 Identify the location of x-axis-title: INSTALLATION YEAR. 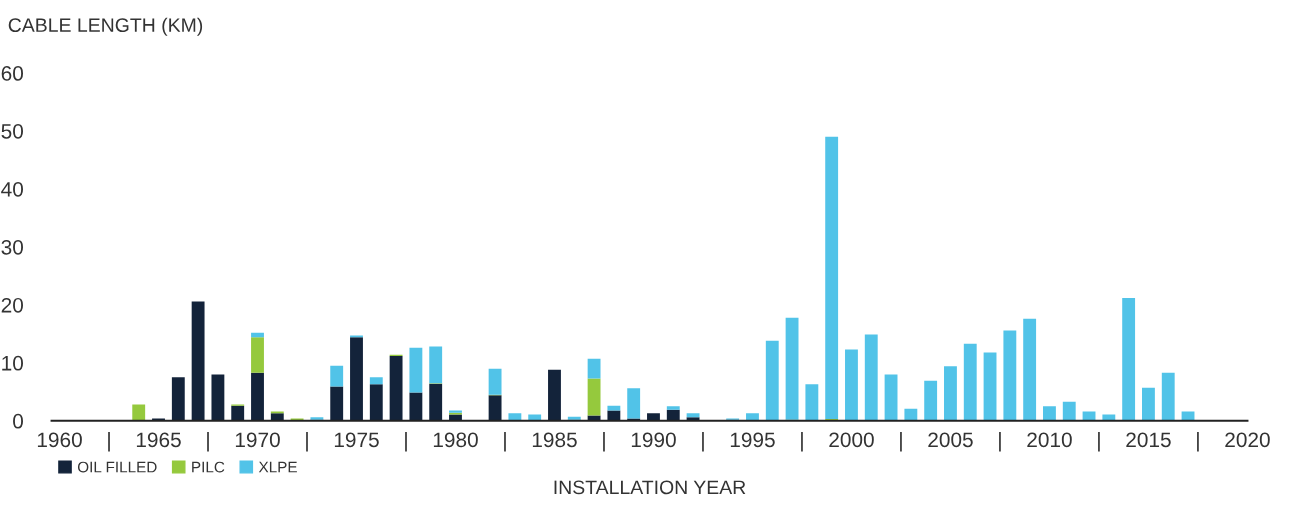
(650, 487).